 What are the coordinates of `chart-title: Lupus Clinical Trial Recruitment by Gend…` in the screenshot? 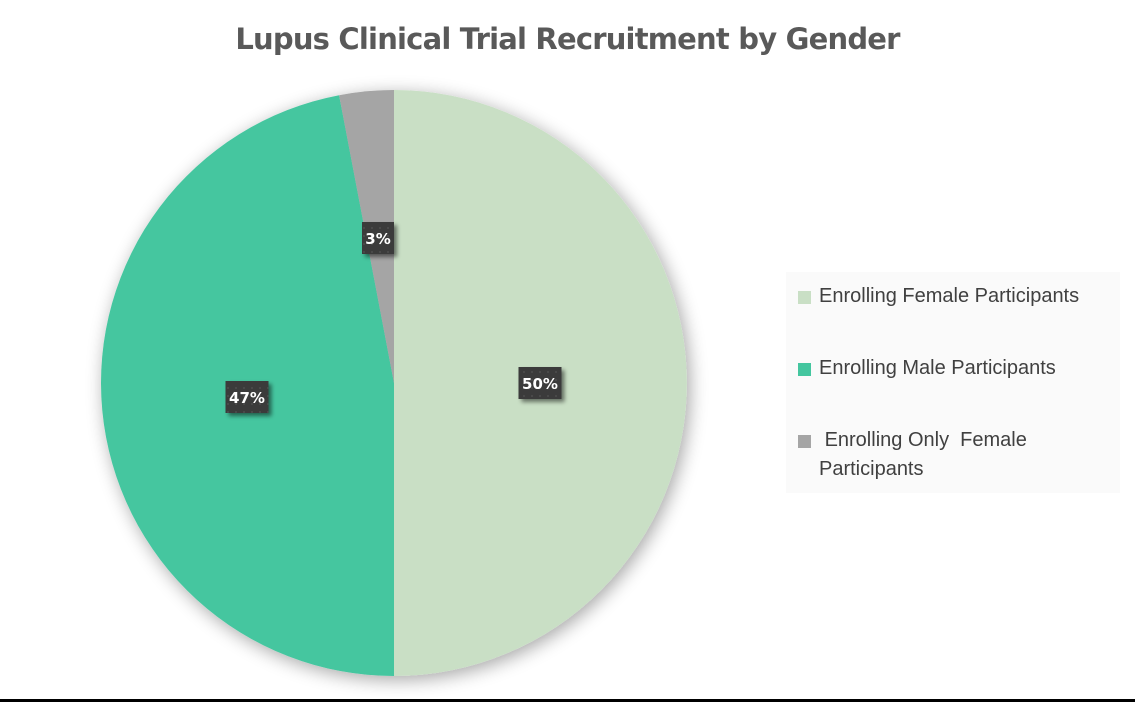 It's located at (567, 39).